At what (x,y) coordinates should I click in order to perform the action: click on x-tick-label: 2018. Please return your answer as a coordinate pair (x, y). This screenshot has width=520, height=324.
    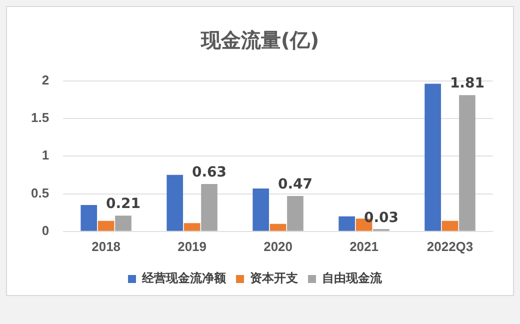
    Looking at the image, I should click on (106, 246).